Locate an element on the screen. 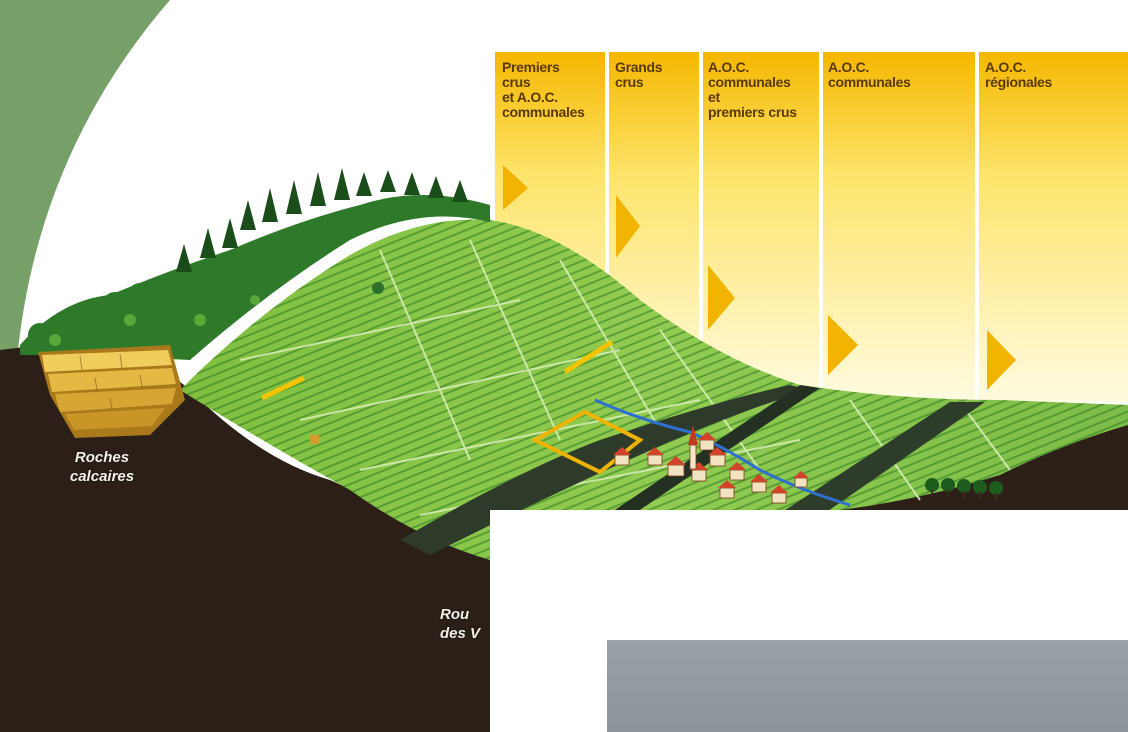 The height and width of the screenshot is (732, 1128). band-label-aoc-regionales: A.O.C. régionales is located at coordinates (1019, 74).